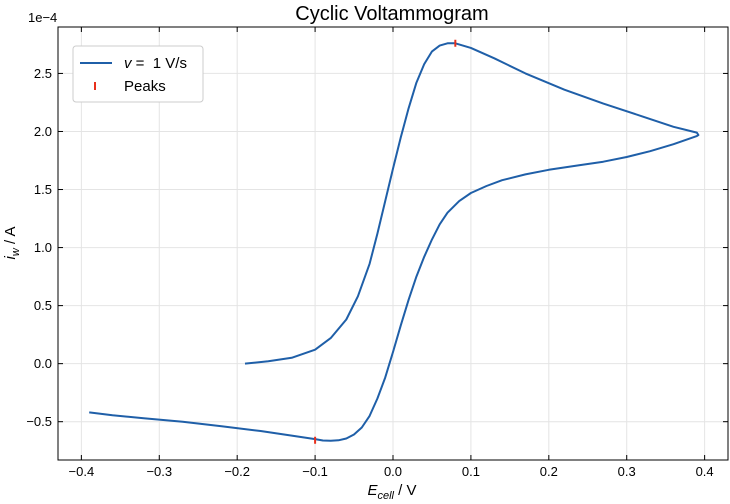 This screenshot has width=730, height=504. I want to click on y-tick-label: 0.5, so click(43, 305).